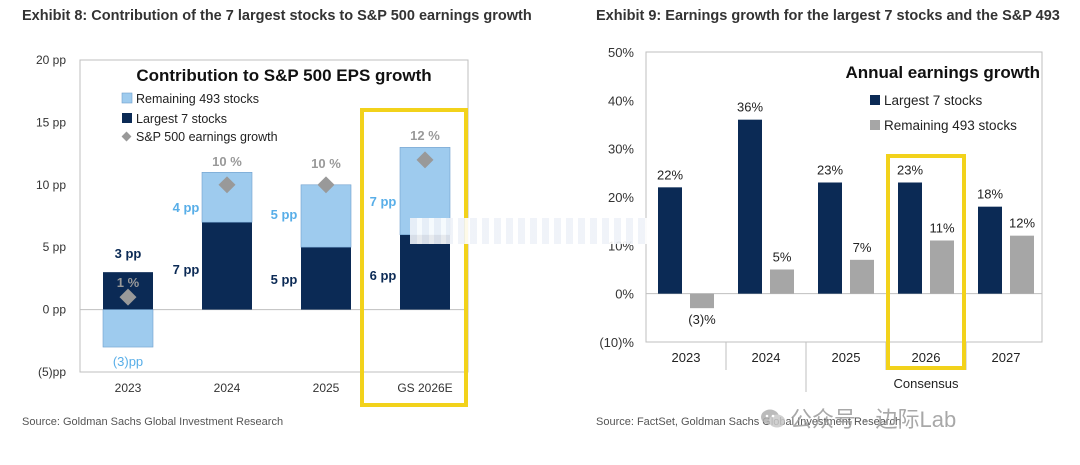  I want to click on legend-label-sp500-growth: S&P 500 earnings growth, so click(207, 137).